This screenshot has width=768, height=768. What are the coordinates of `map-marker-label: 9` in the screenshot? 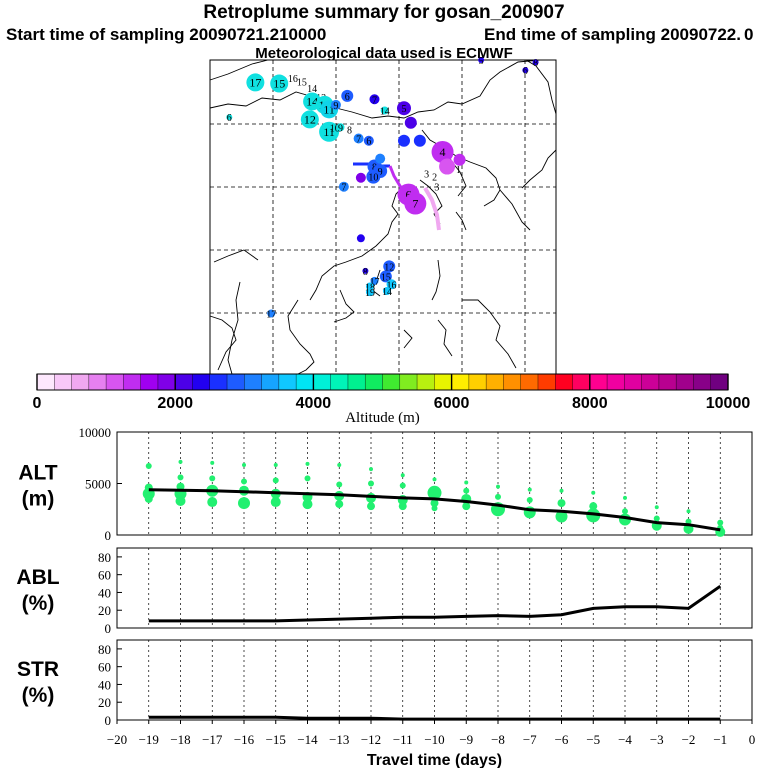 It's located at (335, 106).